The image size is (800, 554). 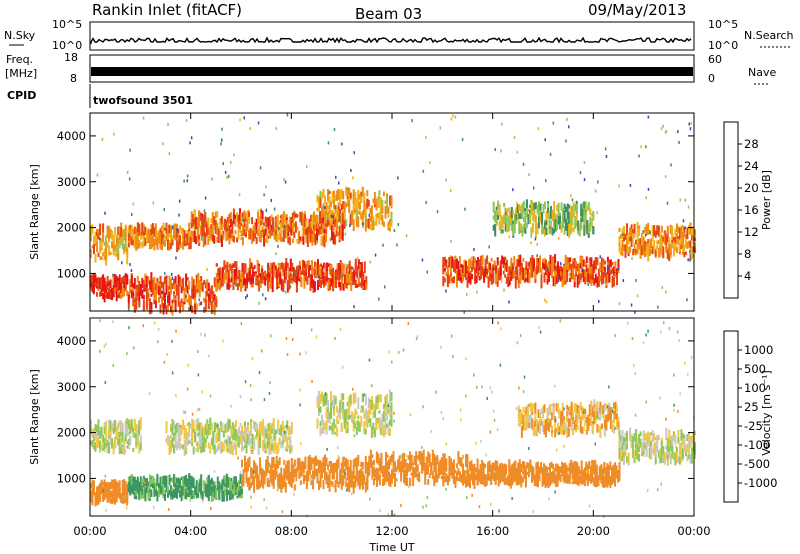 What do you see at coordinates (766, 200) in the screenshot?
I see `power-colorbar-label: Power [dB]` at bounding box center [766, 200].